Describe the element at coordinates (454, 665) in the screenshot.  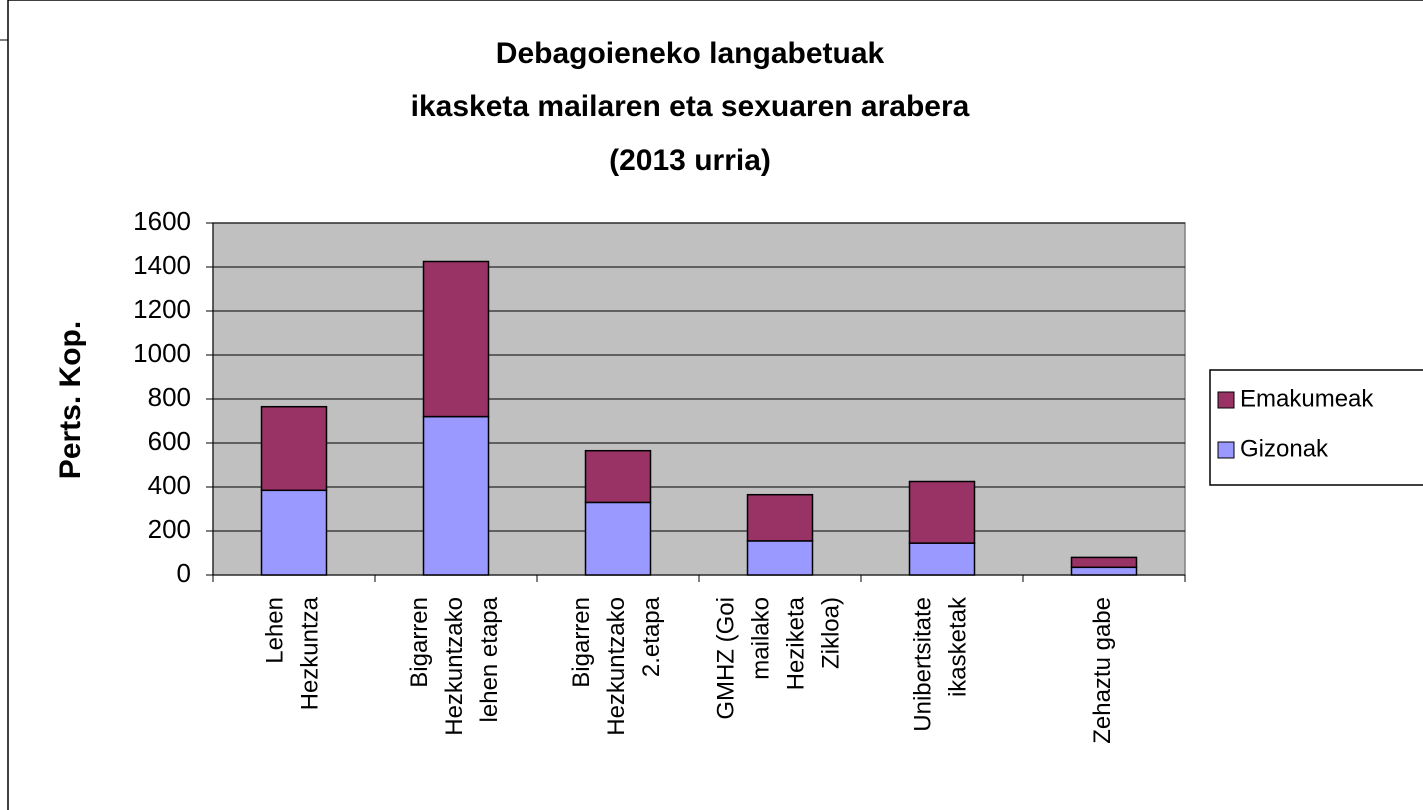
I see `x-tick-label: Bigarren Hezkuntzako lehen etapa` at that location.